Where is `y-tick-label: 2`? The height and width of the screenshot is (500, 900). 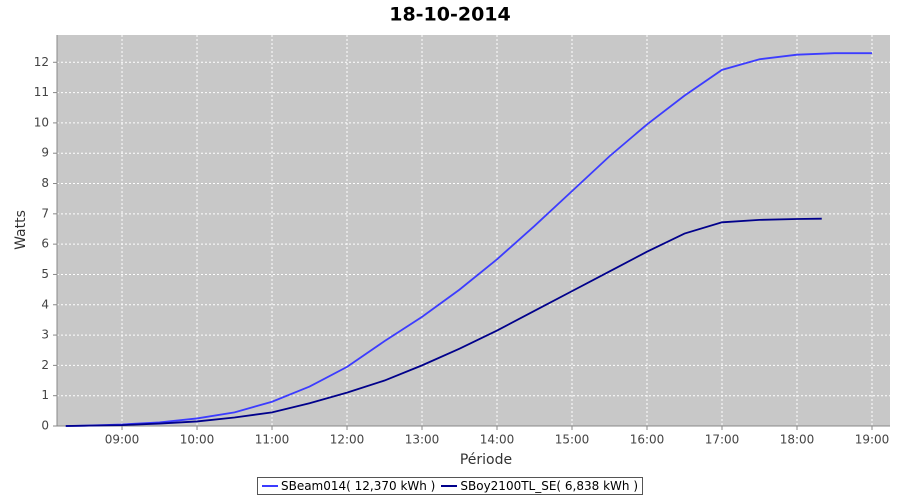
y-tick-label: 2 is located at coordinates (45, 365).